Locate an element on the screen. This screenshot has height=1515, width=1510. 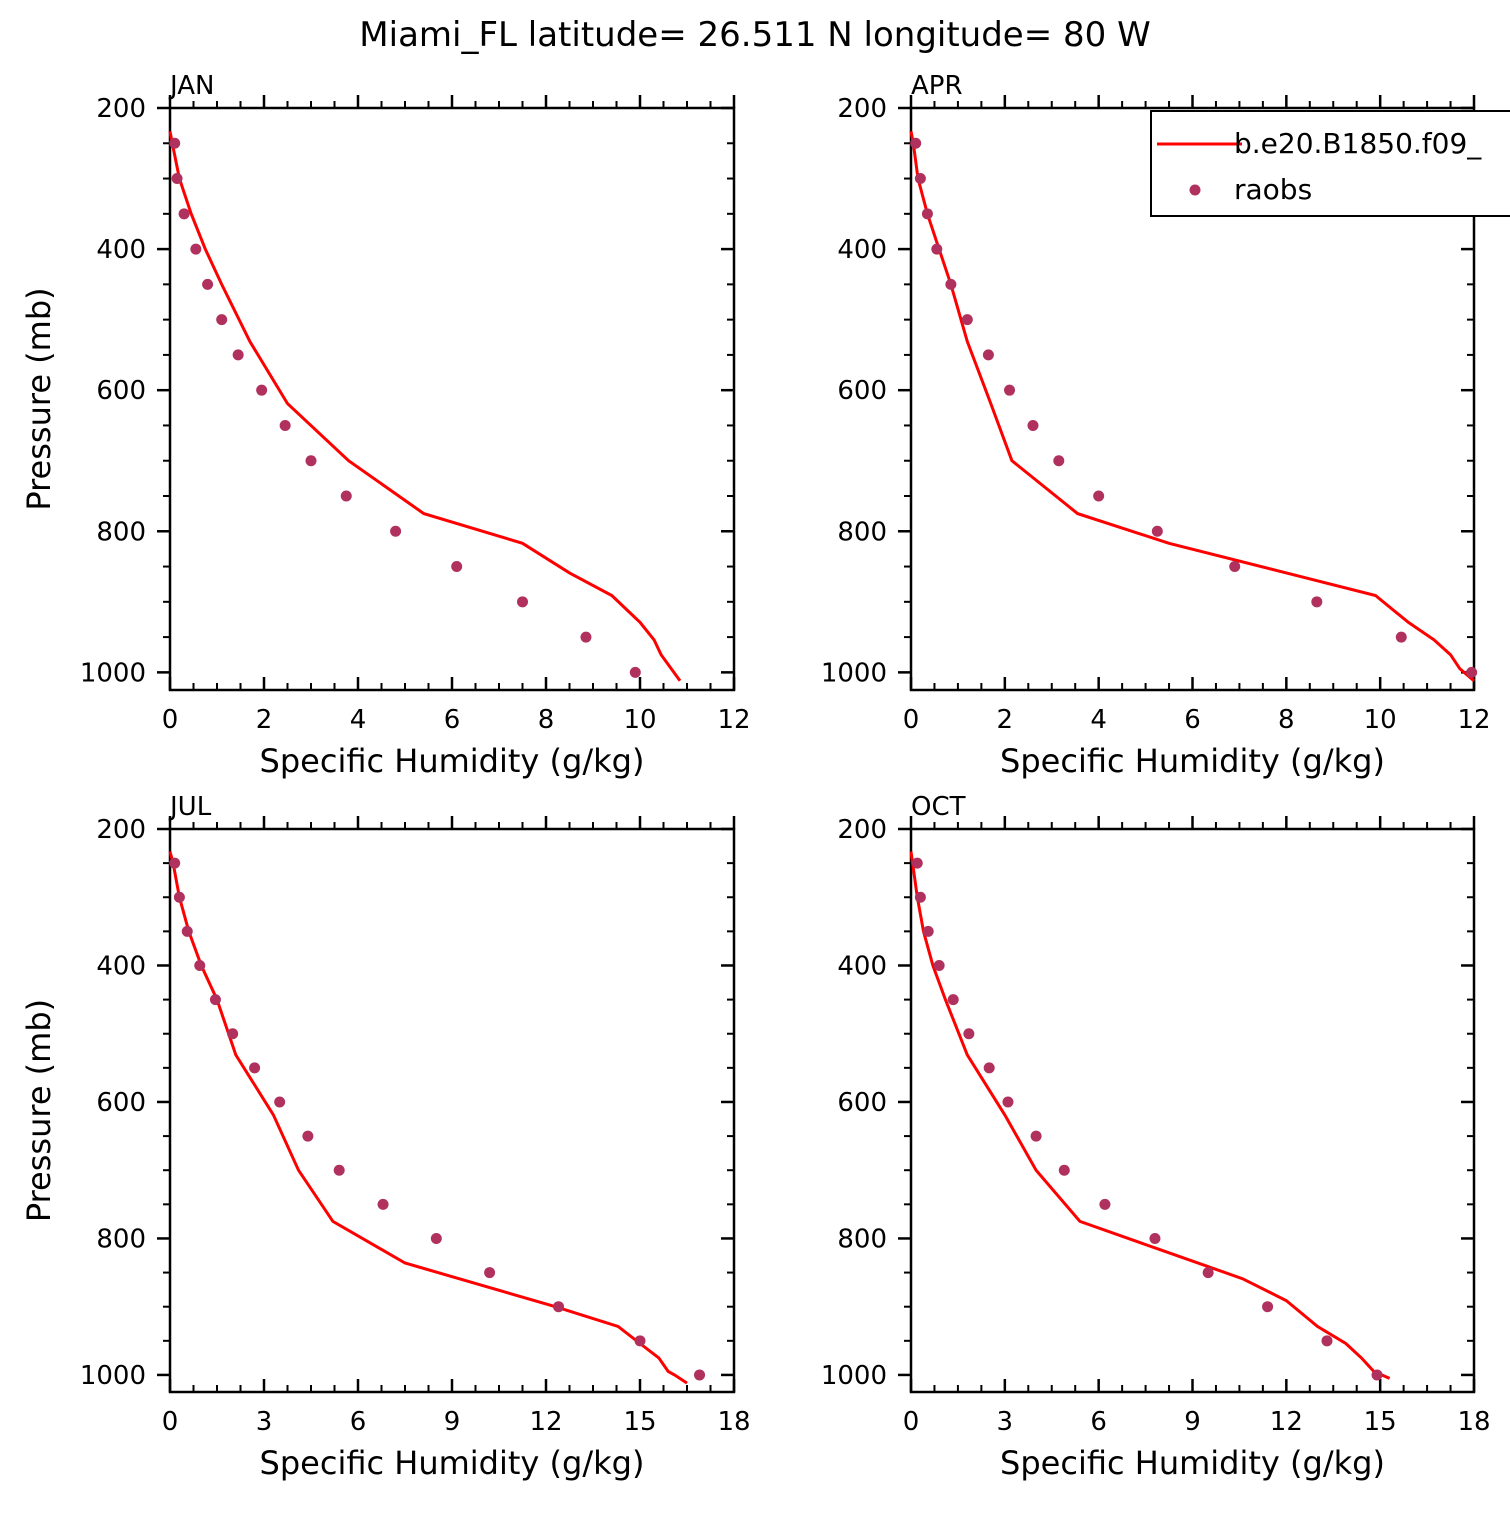
panel-label: OCT is located at coordinates (938, 807).